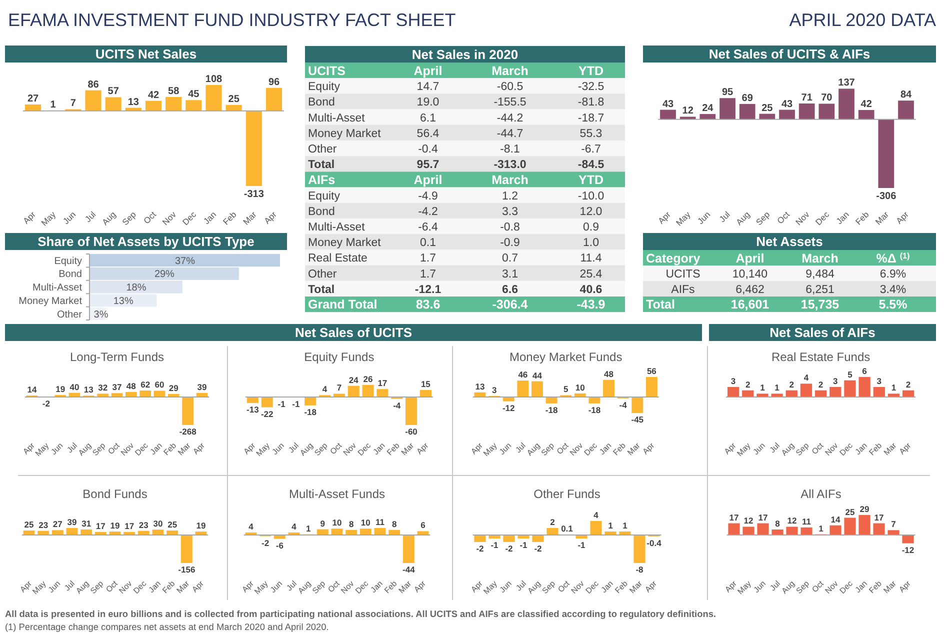  What do you see at coordinates (428, 134) in the screenshot?
I see `data-label: 56.4` at bounding box center [428, 134].